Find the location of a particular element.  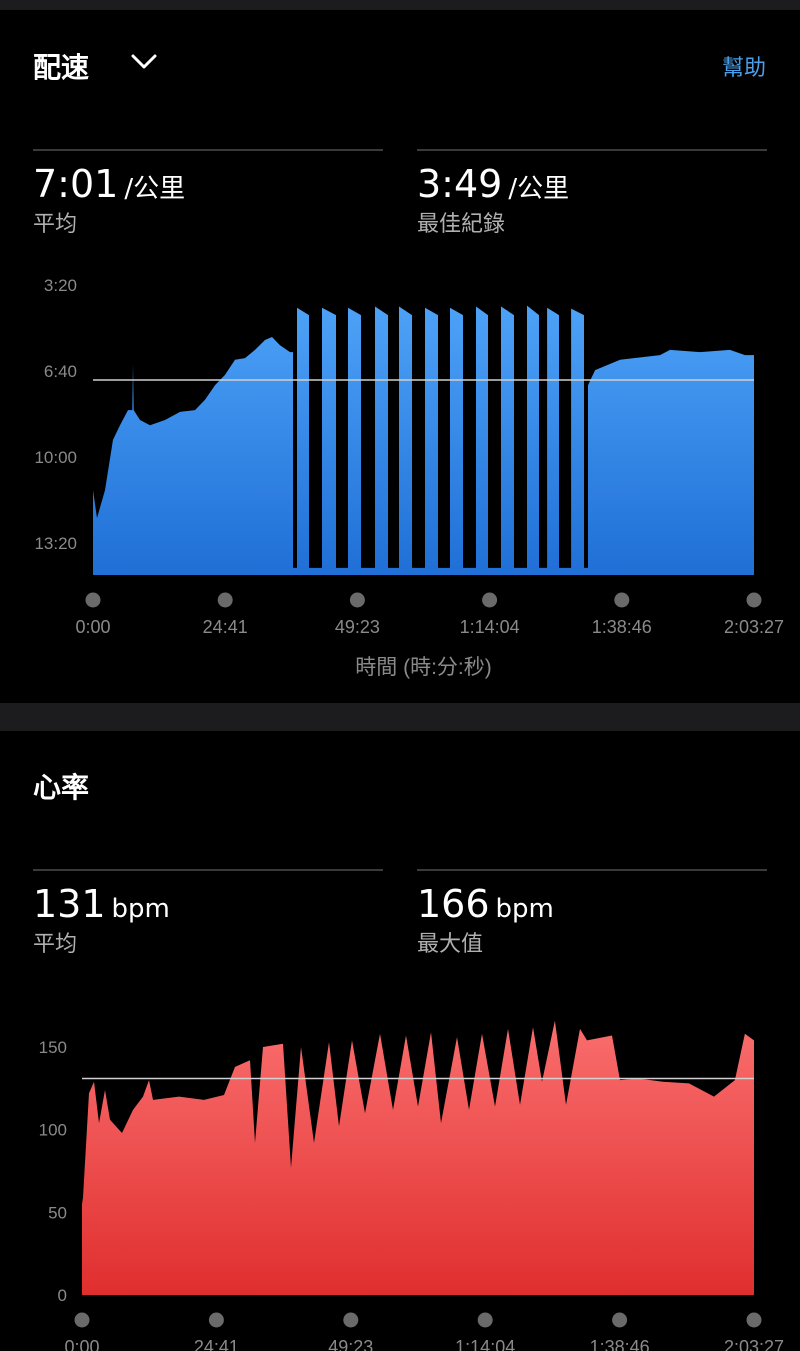

pace-best-stat: 3:49/公里 最佳紀錄 is located at coordinates (493, 200).